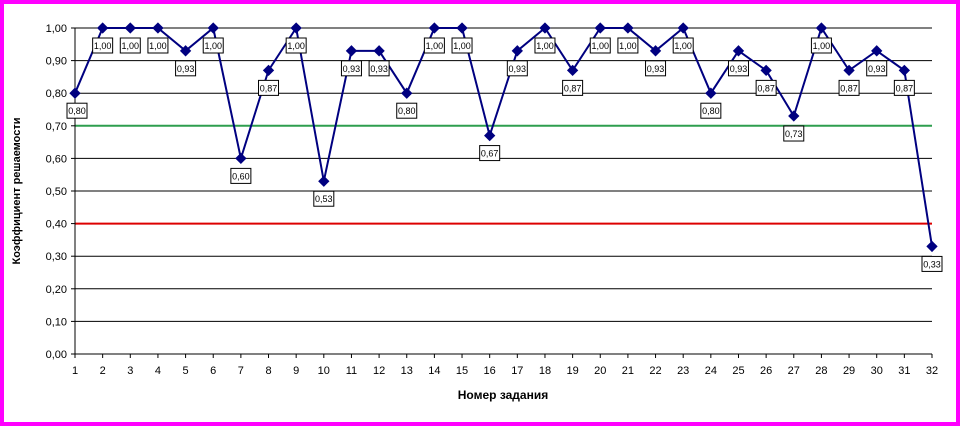  I want to click on x-tick-label: 6, so click(213, 371).